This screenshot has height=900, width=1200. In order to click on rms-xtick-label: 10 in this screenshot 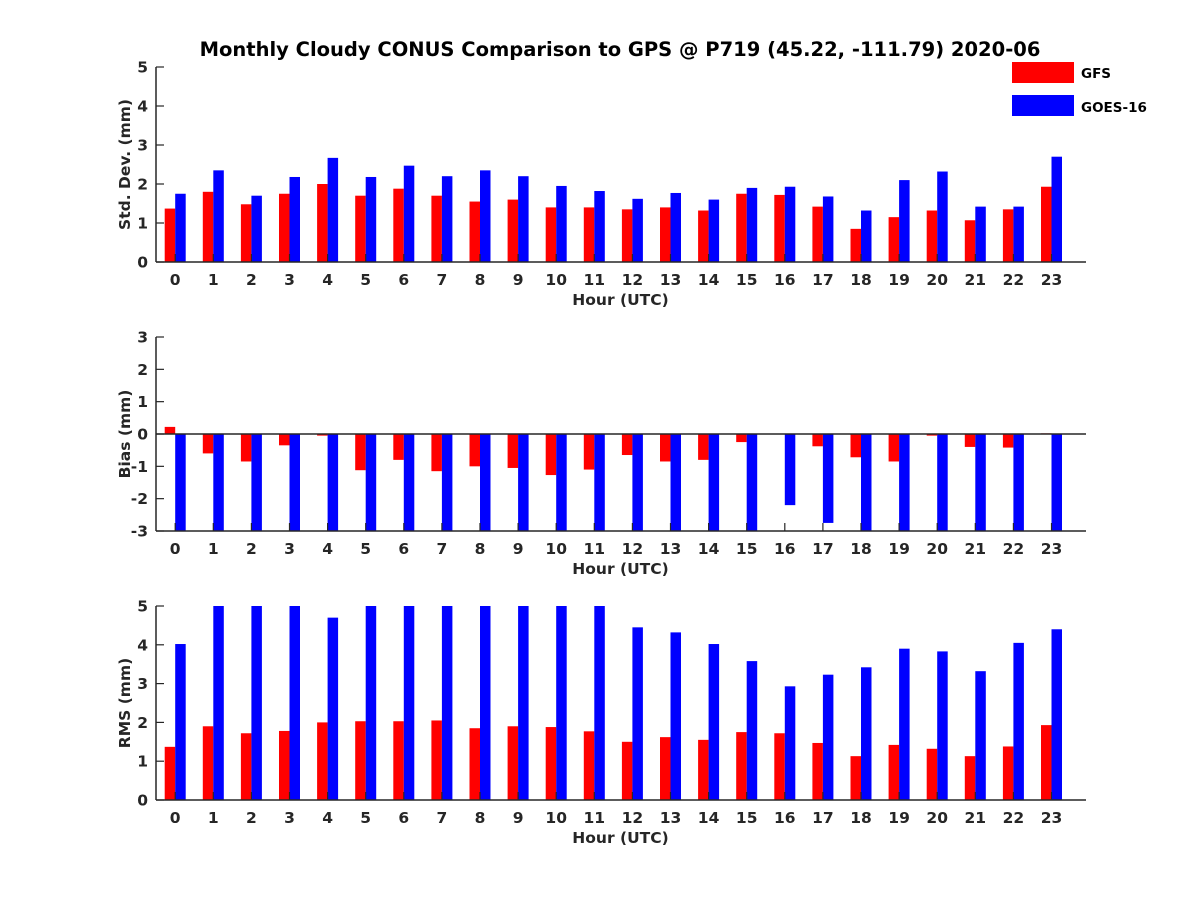, I will do `click(556, 818)`.